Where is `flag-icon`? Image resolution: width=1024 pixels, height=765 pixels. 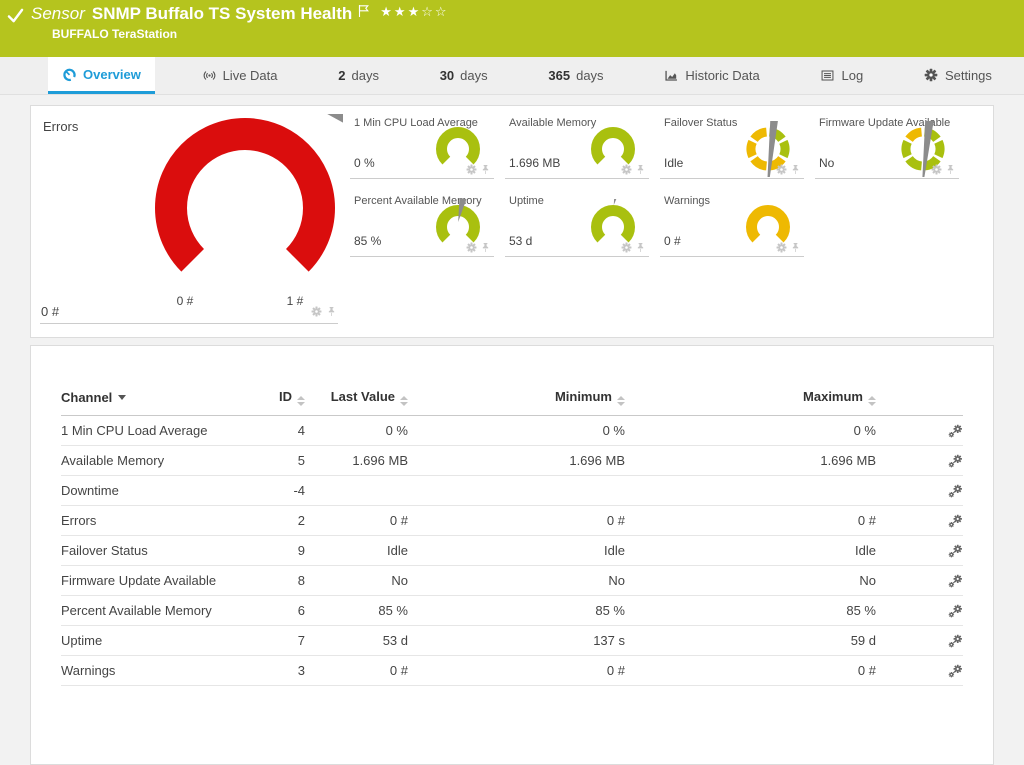
flag-icon is located at coordinates (364, 11).